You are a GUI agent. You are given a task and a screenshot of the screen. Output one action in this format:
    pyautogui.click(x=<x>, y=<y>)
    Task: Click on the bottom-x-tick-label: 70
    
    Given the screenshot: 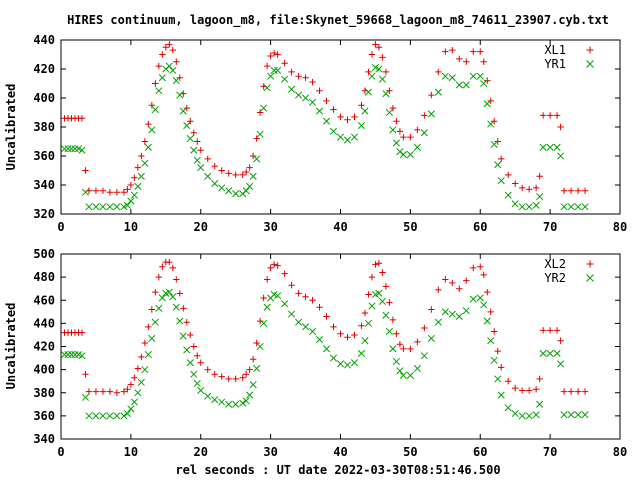 What is the action you would take?
    pyautogui.click(x=550, y=452)
    